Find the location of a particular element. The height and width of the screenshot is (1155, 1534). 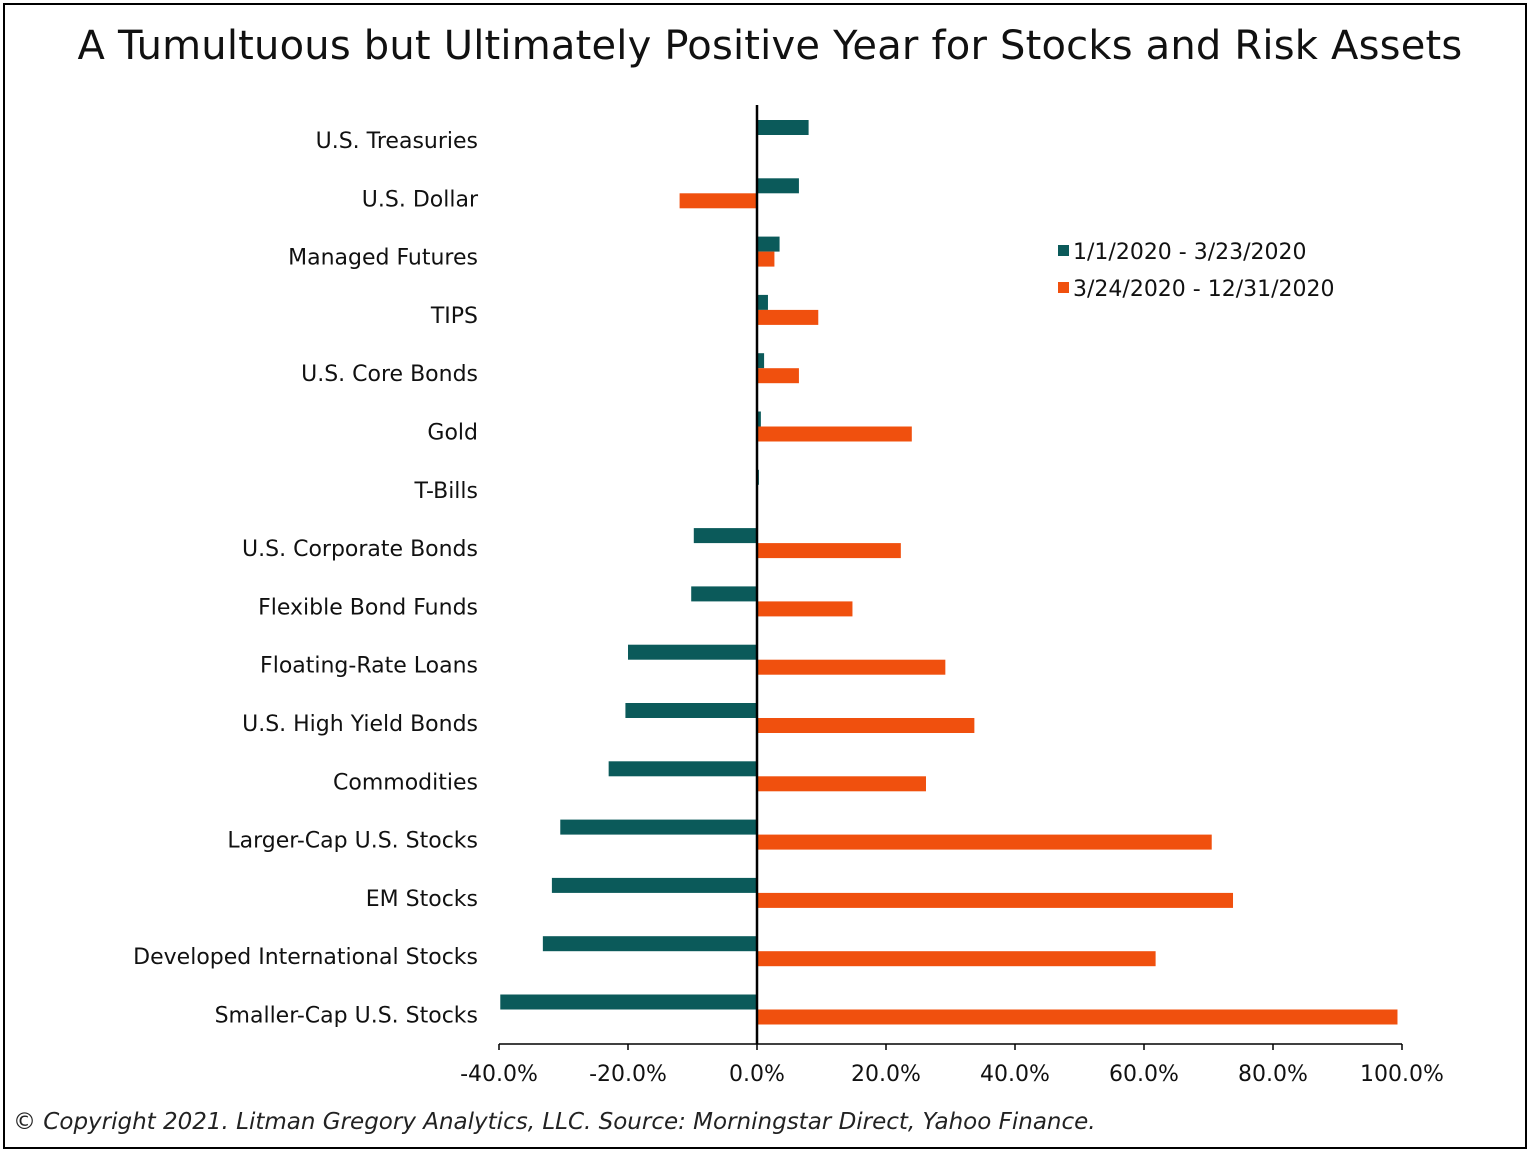

category-label: U.S. Treasuries is located at coordinates (397, 141).